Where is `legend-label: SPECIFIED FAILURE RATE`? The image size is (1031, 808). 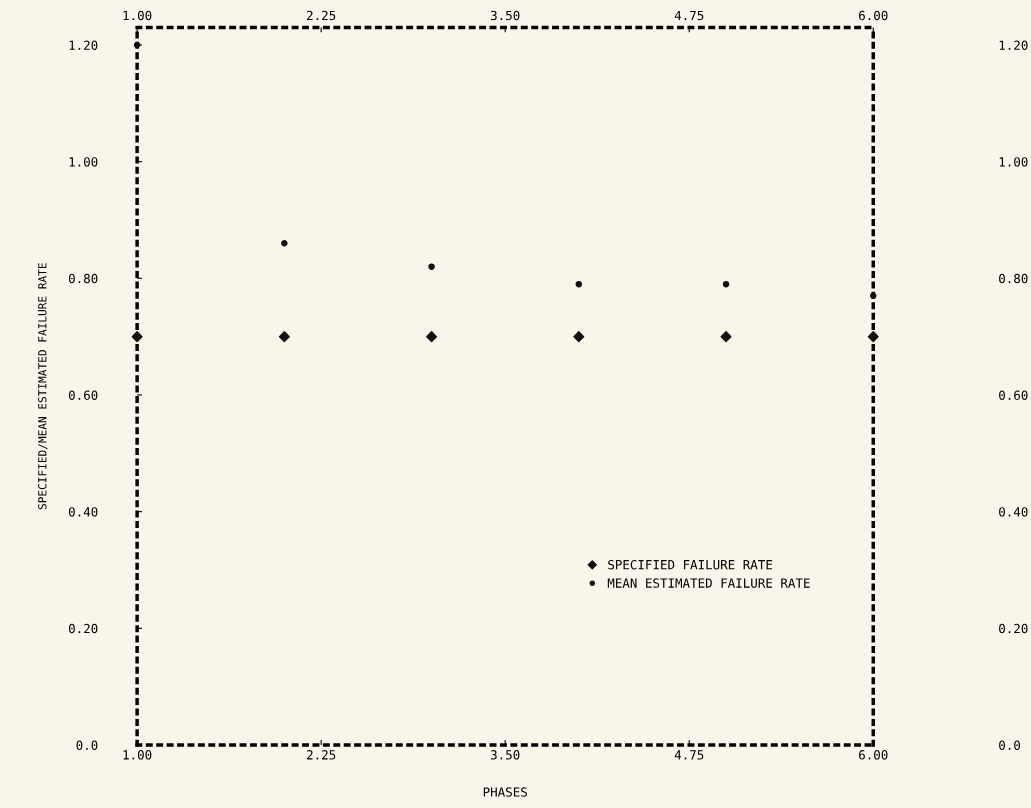
legend-label: SPECIFIED FAILURE RATE is located at coordinates (690, 564).